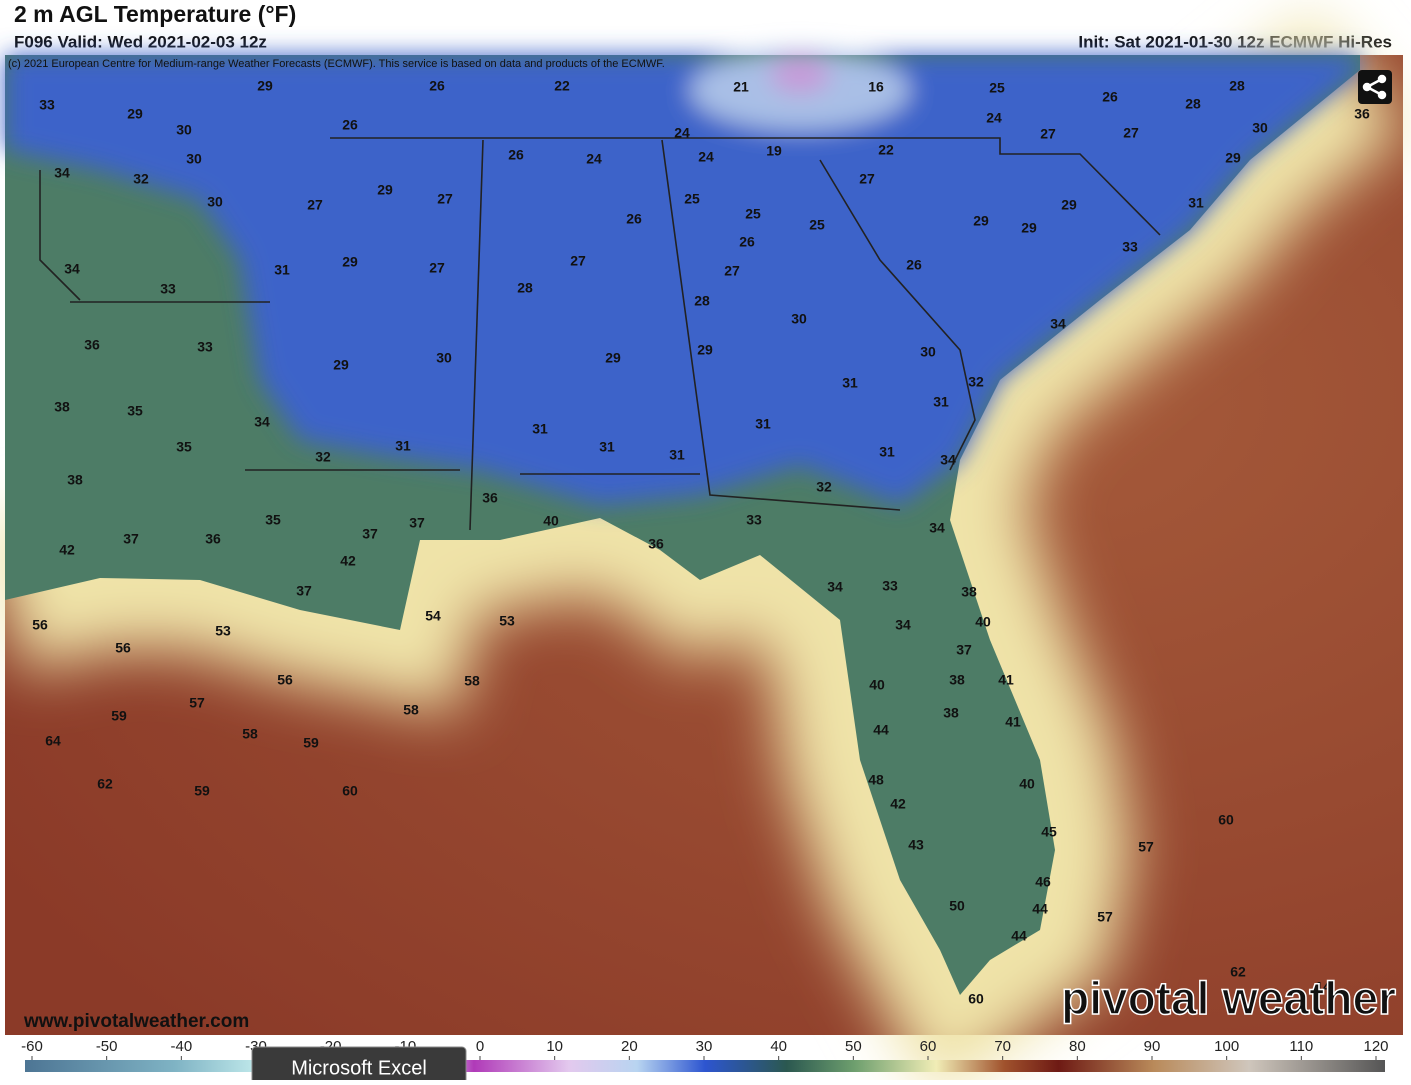  I want to click on temperature-label: 60, so click(350, 791).